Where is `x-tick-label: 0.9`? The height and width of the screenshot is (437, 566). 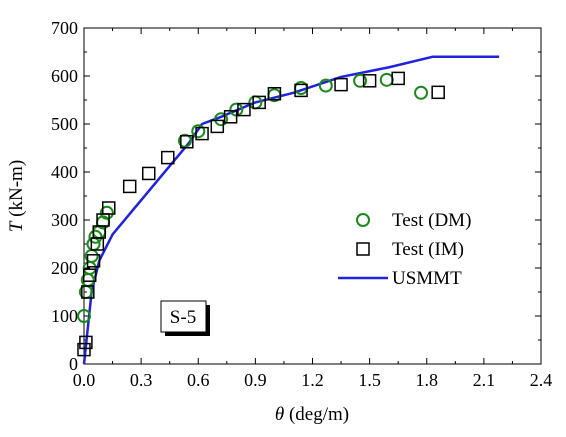
x-tick-label: 0.9 is located at coordinates (255, 380).